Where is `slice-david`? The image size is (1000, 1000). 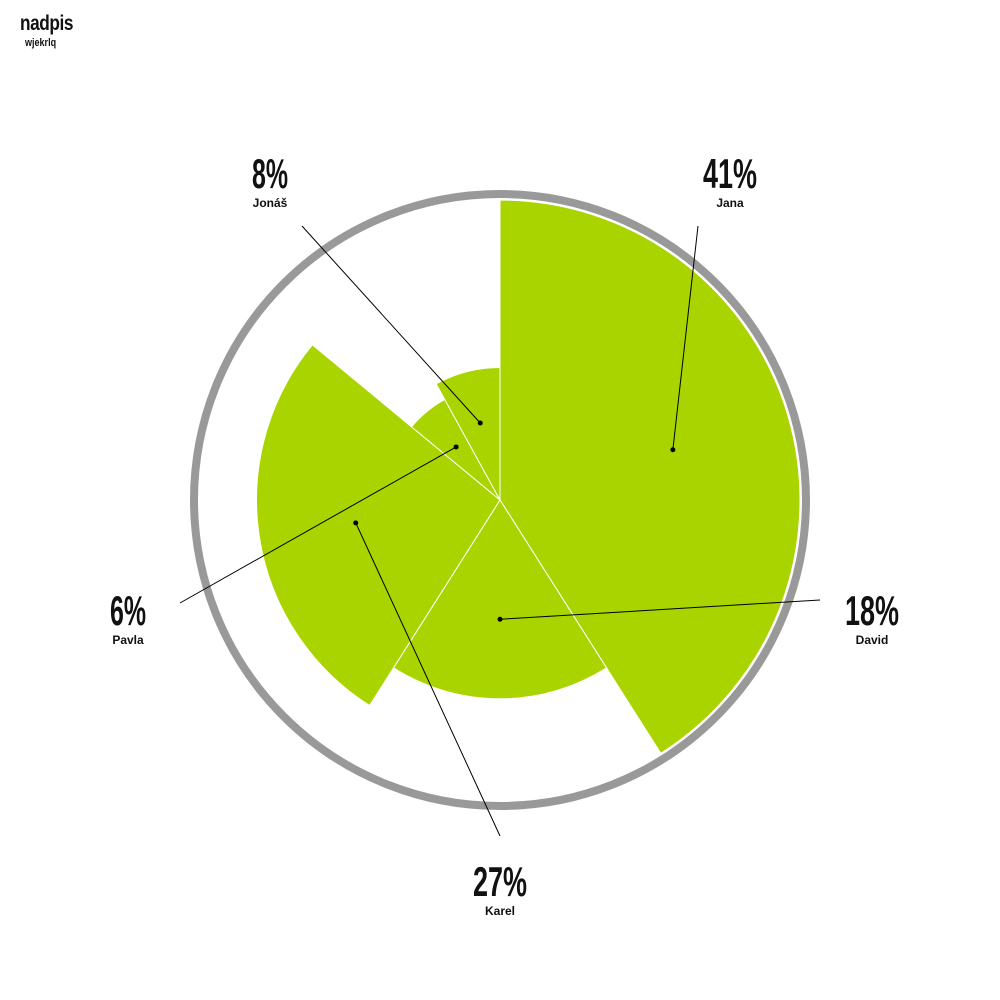 slice-david is located at coordinates (500, 599).